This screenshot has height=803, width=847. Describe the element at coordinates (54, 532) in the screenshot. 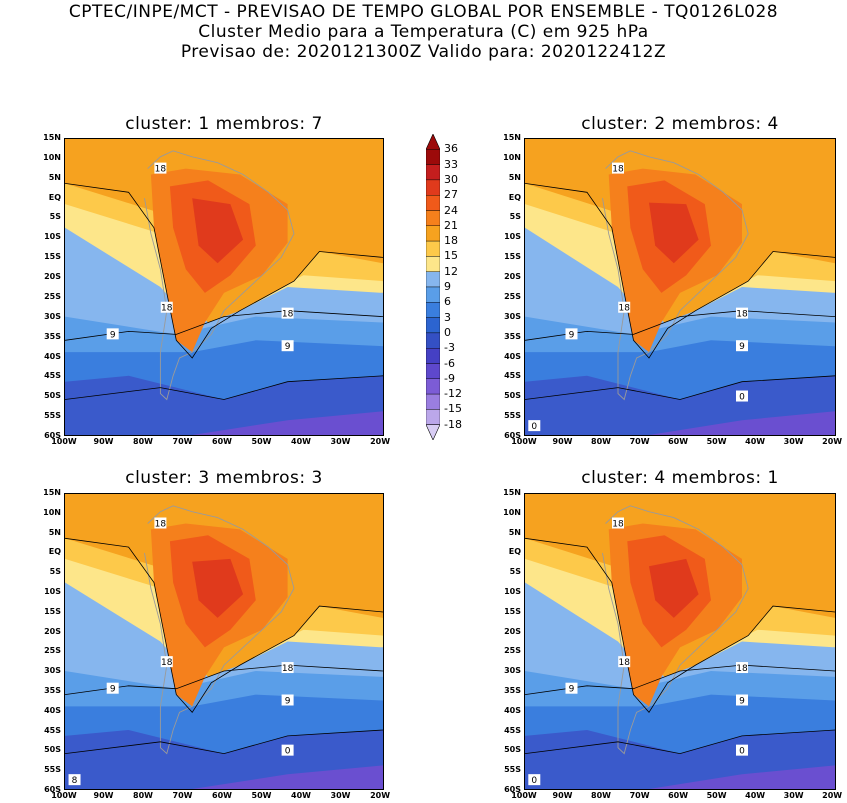

I see `lat-tick-label: 5N` at that location.